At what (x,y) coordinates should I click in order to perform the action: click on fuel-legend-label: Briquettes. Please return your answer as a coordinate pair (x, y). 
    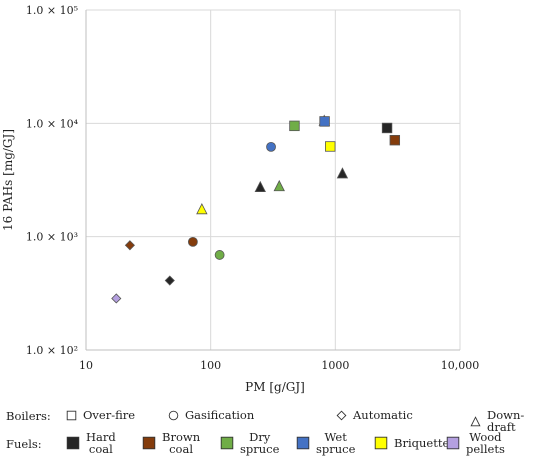
    Looking at the image, I should click on (425, 443).